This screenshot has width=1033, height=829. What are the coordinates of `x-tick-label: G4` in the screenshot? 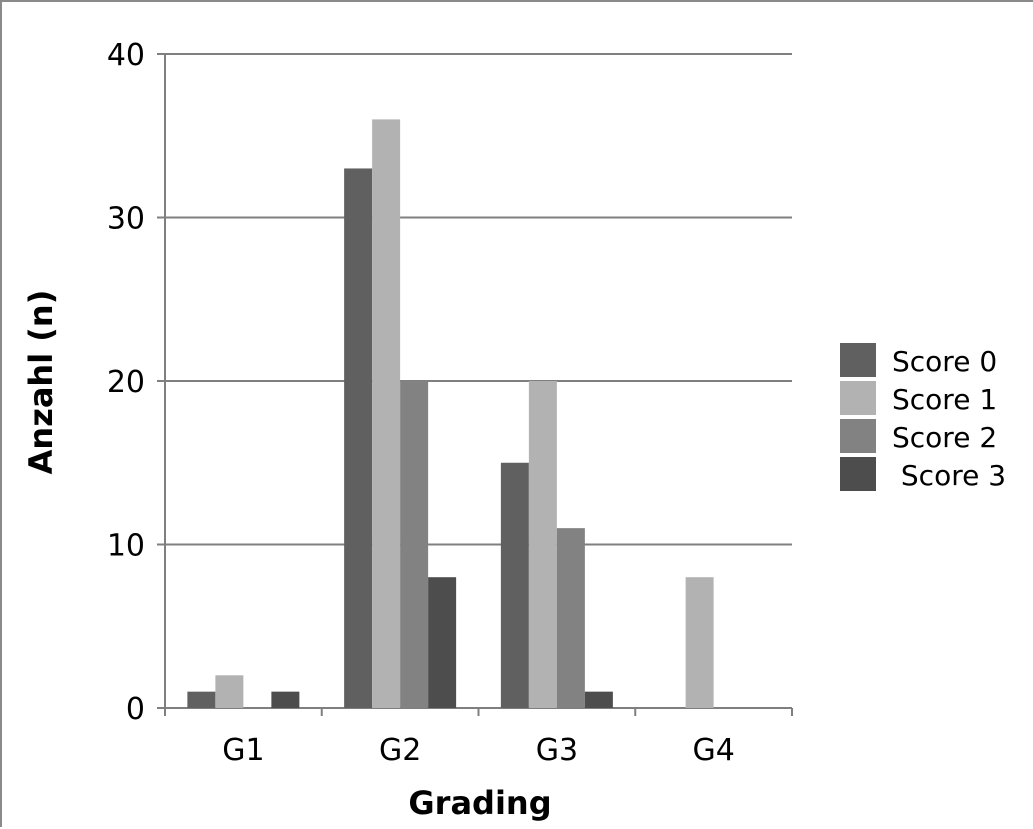 It's located at (713, 750).